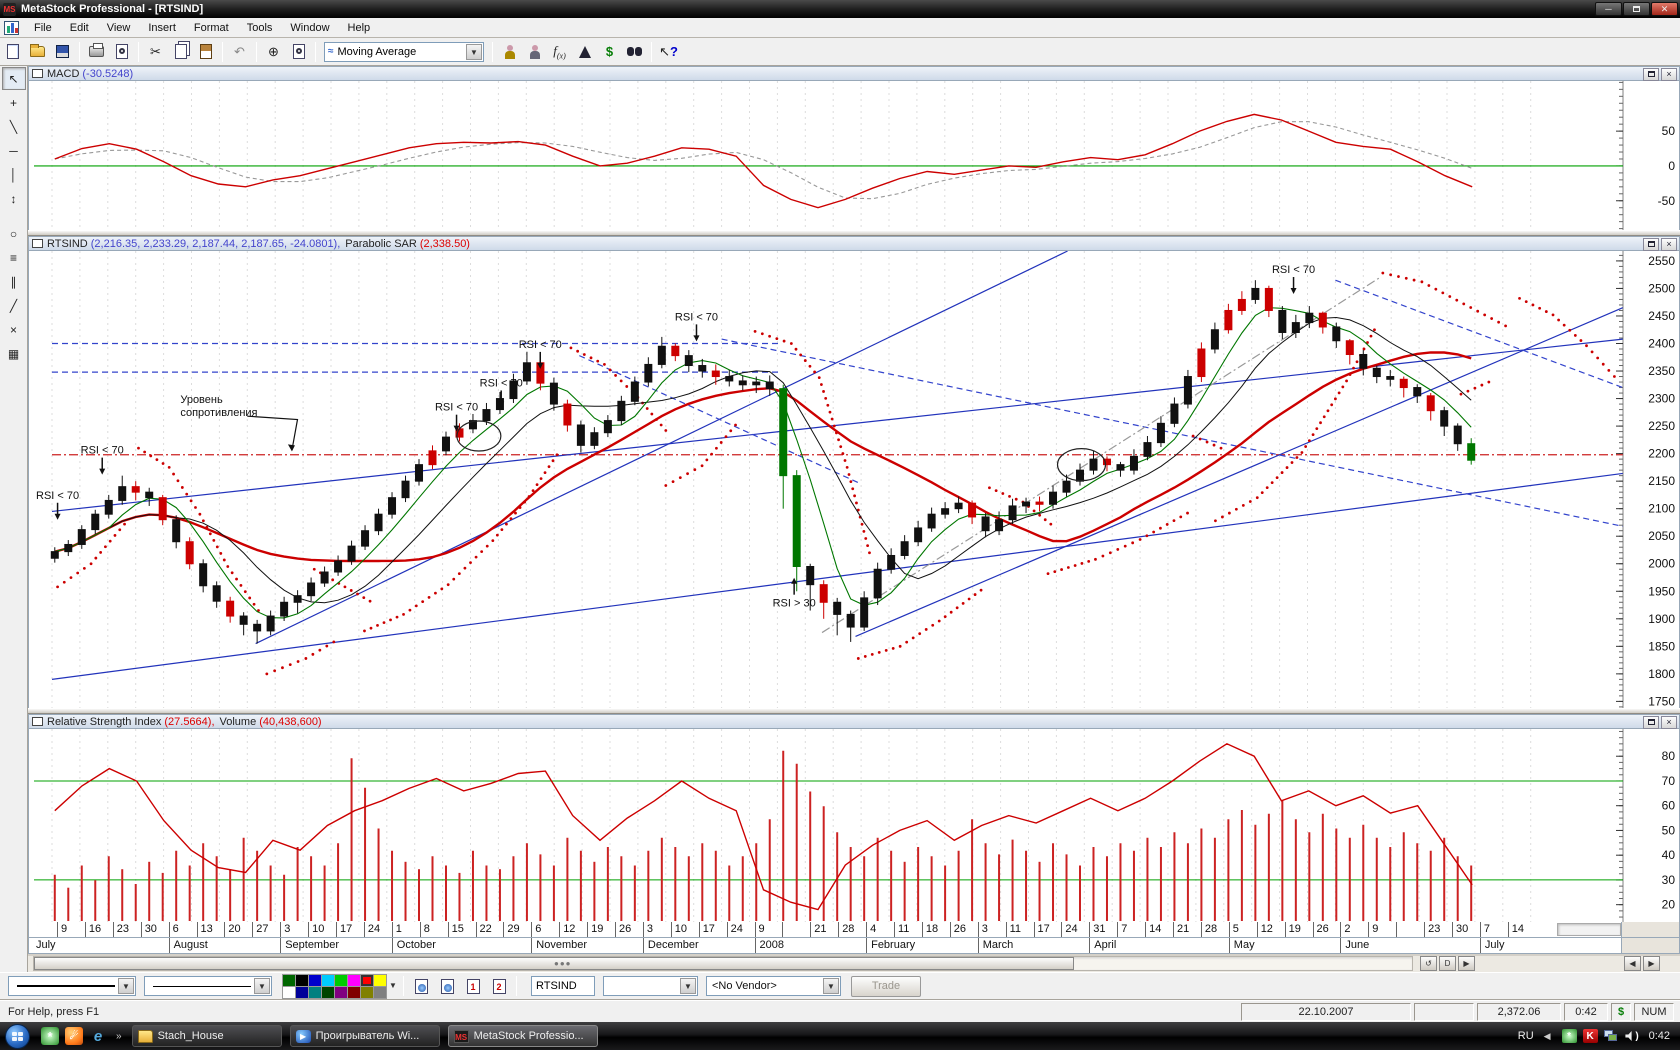 This screenshot has width=1680, height=1050. I want to click on scroll-right-button: ▶, so click(1466, 963).